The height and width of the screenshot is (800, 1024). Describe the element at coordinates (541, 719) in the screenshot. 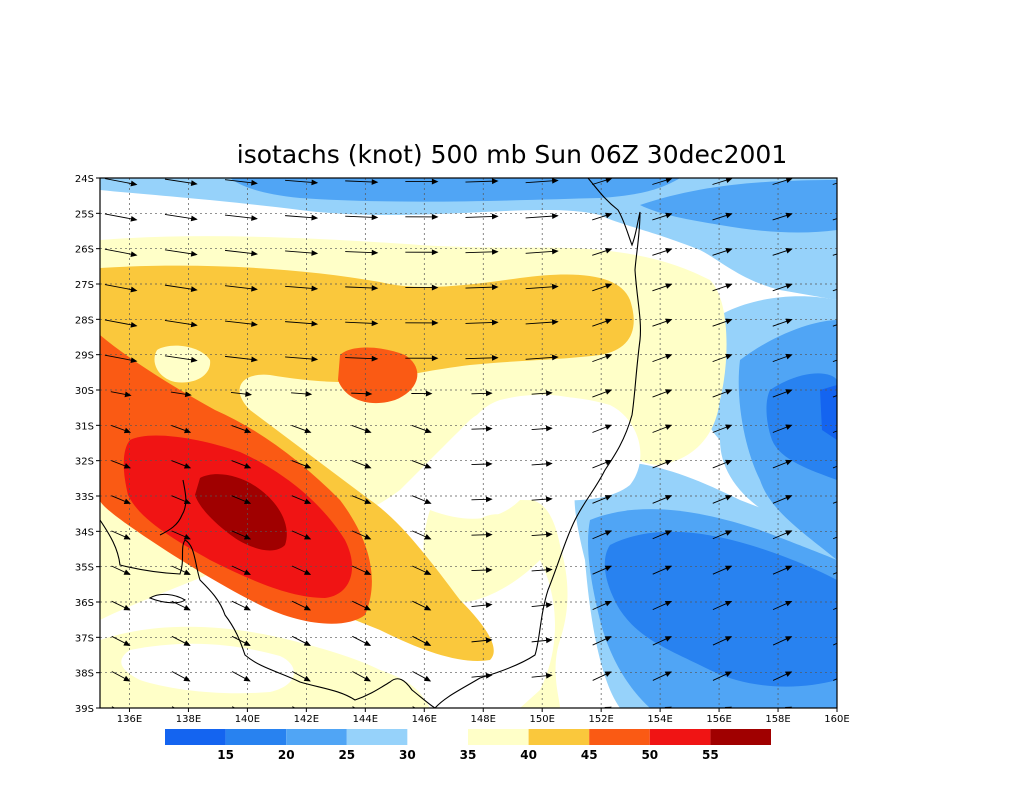

I see `lon-label: 150E` at that location.